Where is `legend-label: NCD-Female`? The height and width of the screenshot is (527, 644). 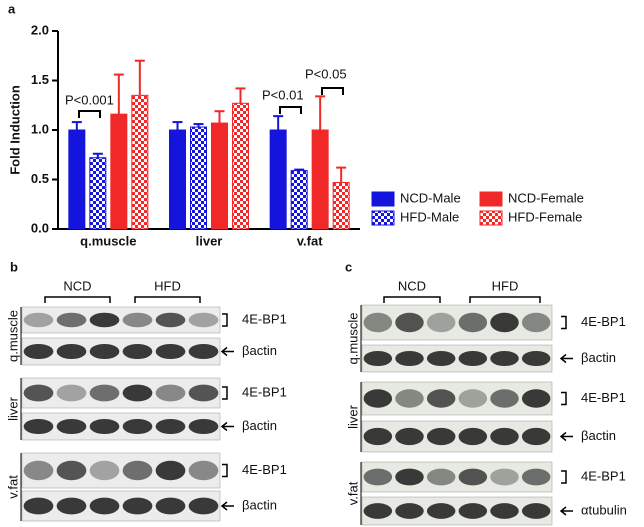
legend-label: NCD-Female is located at coordinates (546, 197).